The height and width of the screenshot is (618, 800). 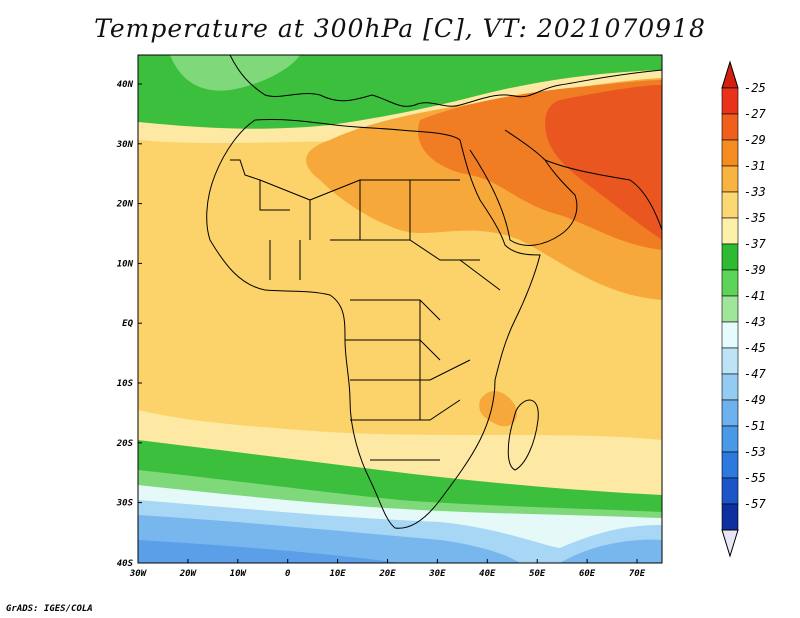 I want to click on colorbar-bottom-triangle, so click(x=730, y=543).